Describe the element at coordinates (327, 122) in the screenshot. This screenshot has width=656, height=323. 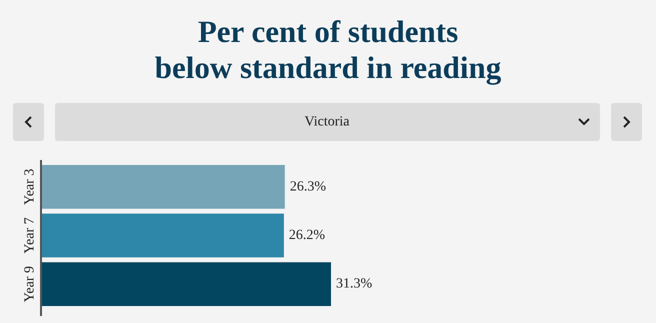
I see `dropdown: Victoria` at that location.